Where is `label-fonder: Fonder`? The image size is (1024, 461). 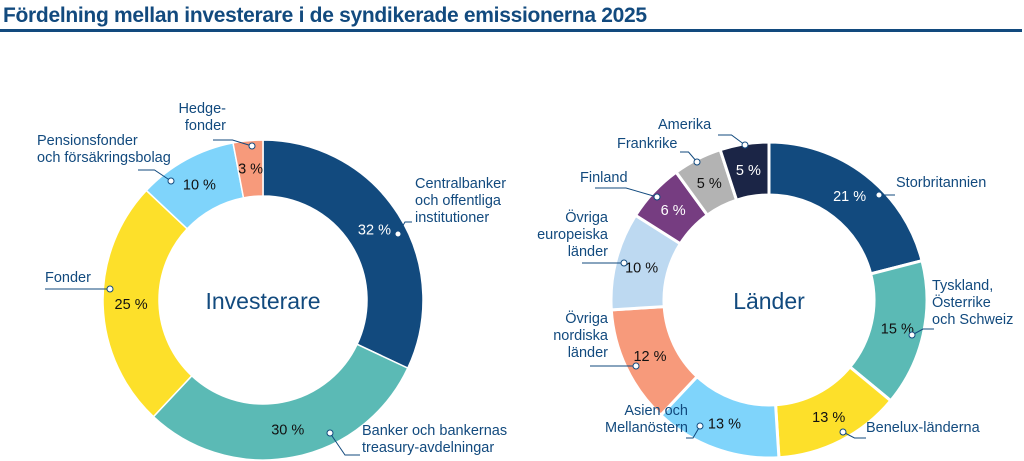 label-fonder: Fonder is located at coordinates (68, 278).